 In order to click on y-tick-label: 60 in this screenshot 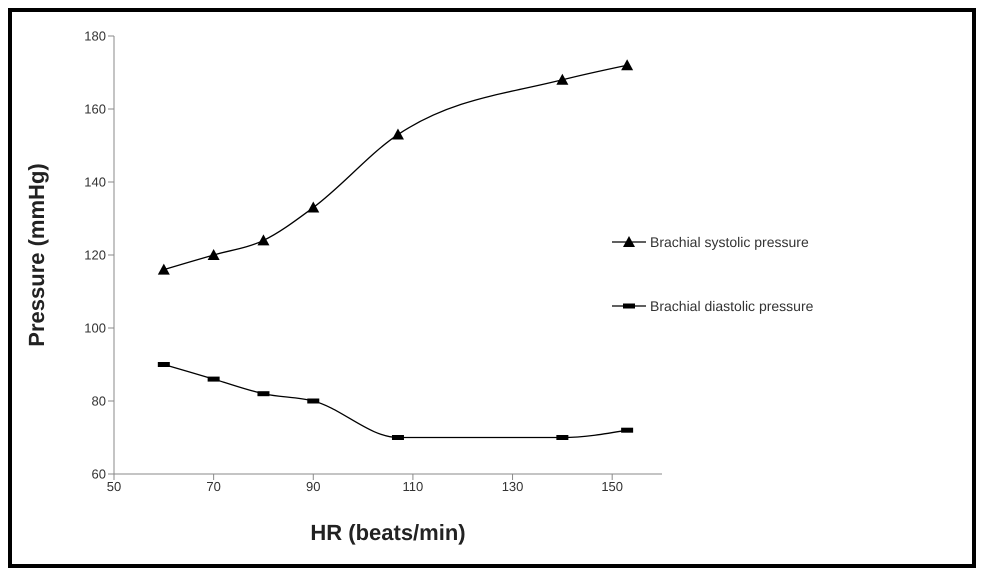, I will do `click(99, 474)`.